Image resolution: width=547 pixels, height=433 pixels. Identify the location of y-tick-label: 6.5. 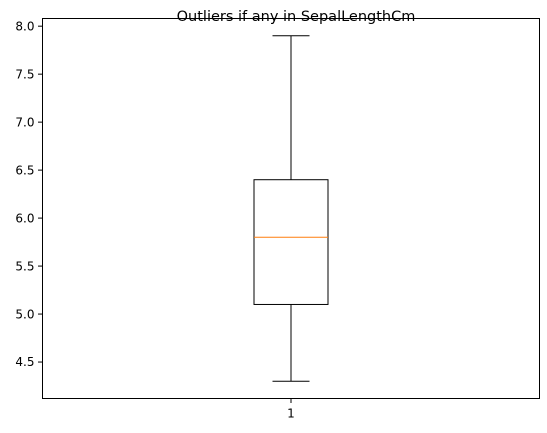
(24, 170).